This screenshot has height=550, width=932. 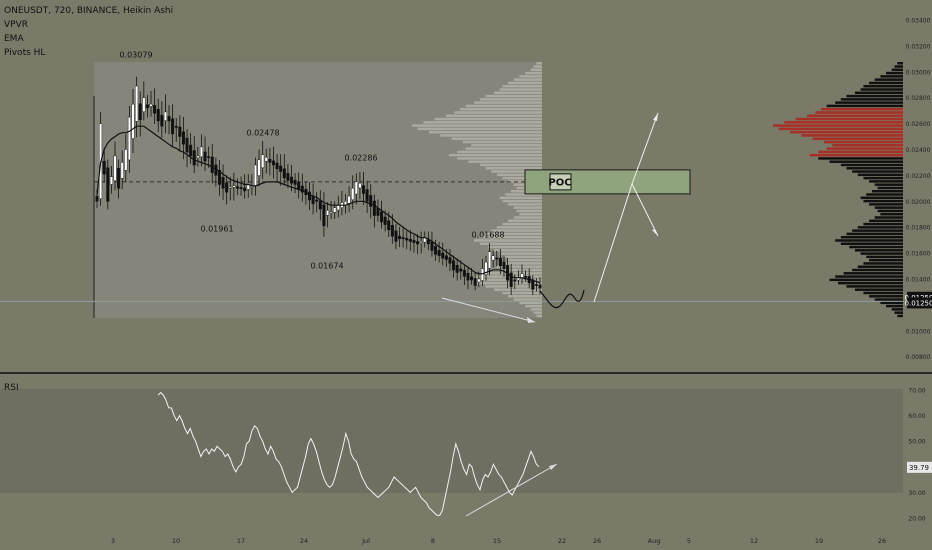 What do you see at coordinates (918, 254) in the screenshot?
I see `price-tick-9: 0.01600` at bounding box center [918, 254].